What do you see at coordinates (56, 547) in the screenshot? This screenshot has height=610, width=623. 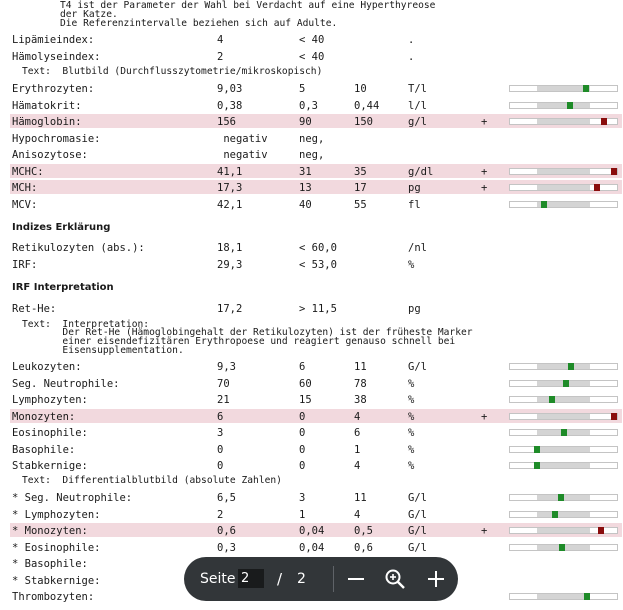 I see `lab-name: * Eosinophile:` at bounding box center [56, 547].